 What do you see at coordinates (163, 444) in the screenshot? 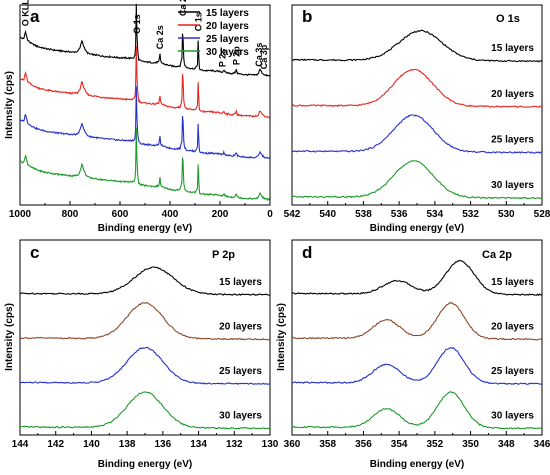
I see `x-tick-label: 136` at bounding box center [163, 444].